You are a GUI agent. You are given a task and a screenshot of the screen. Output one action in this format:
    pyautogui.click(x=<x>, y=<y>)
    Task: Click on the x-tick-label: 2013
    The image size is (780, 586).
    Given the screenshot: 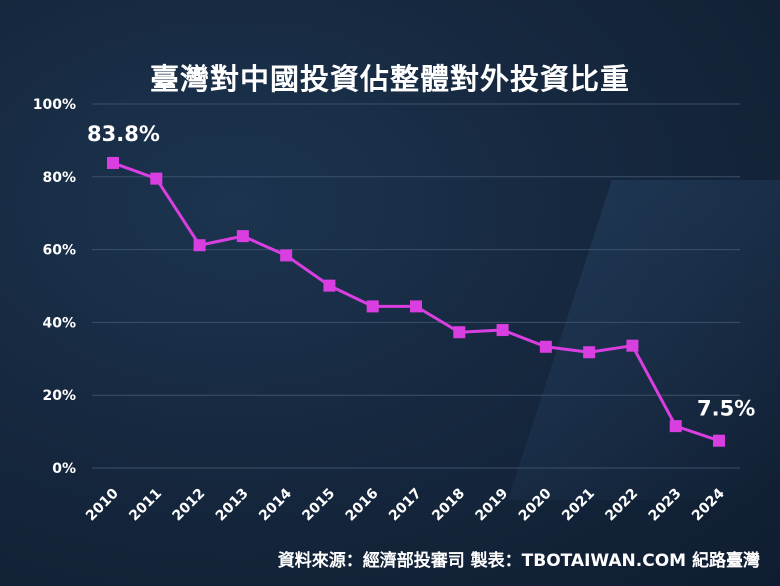 What is the action you would take?
    pyautogui.click(x=232, y=505)
    